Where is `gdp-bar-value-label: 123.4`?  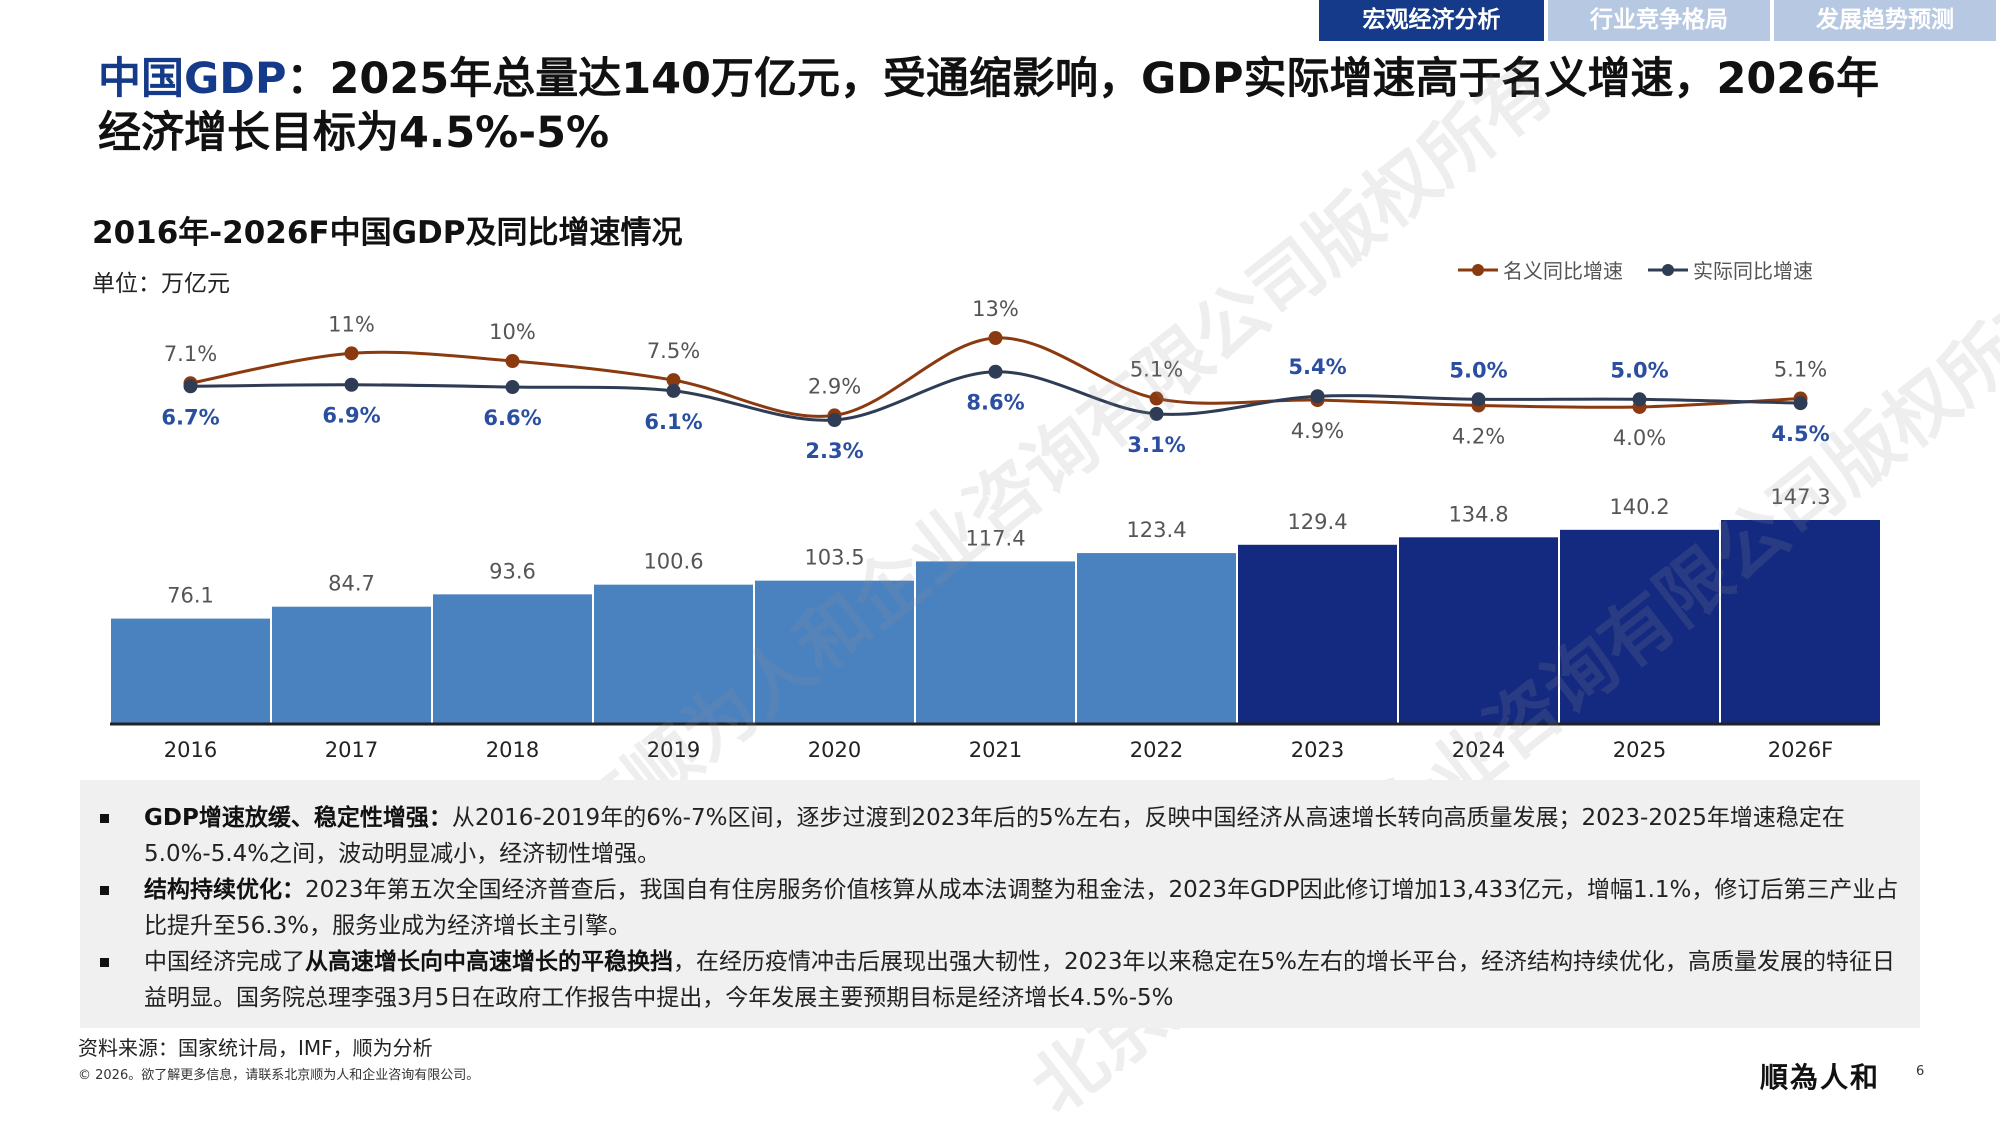 gdp-bar-value-label: 123.4 is located at coordinates (1156, 530).